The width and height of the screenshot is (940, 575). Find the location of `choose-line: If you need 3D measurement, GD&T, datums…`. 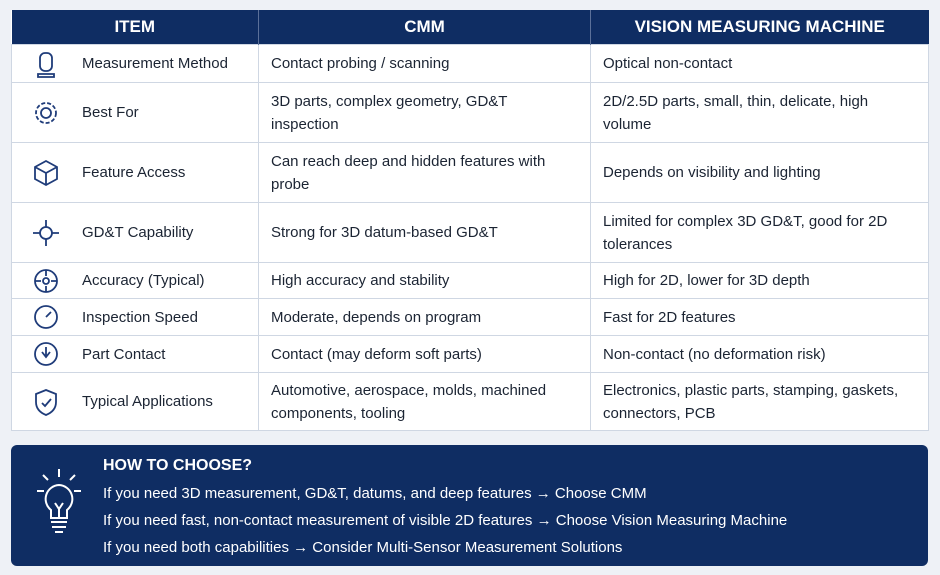

choose-line: If you need 3D measurement, GD&T, datums… is located at coordinates (375, 493).